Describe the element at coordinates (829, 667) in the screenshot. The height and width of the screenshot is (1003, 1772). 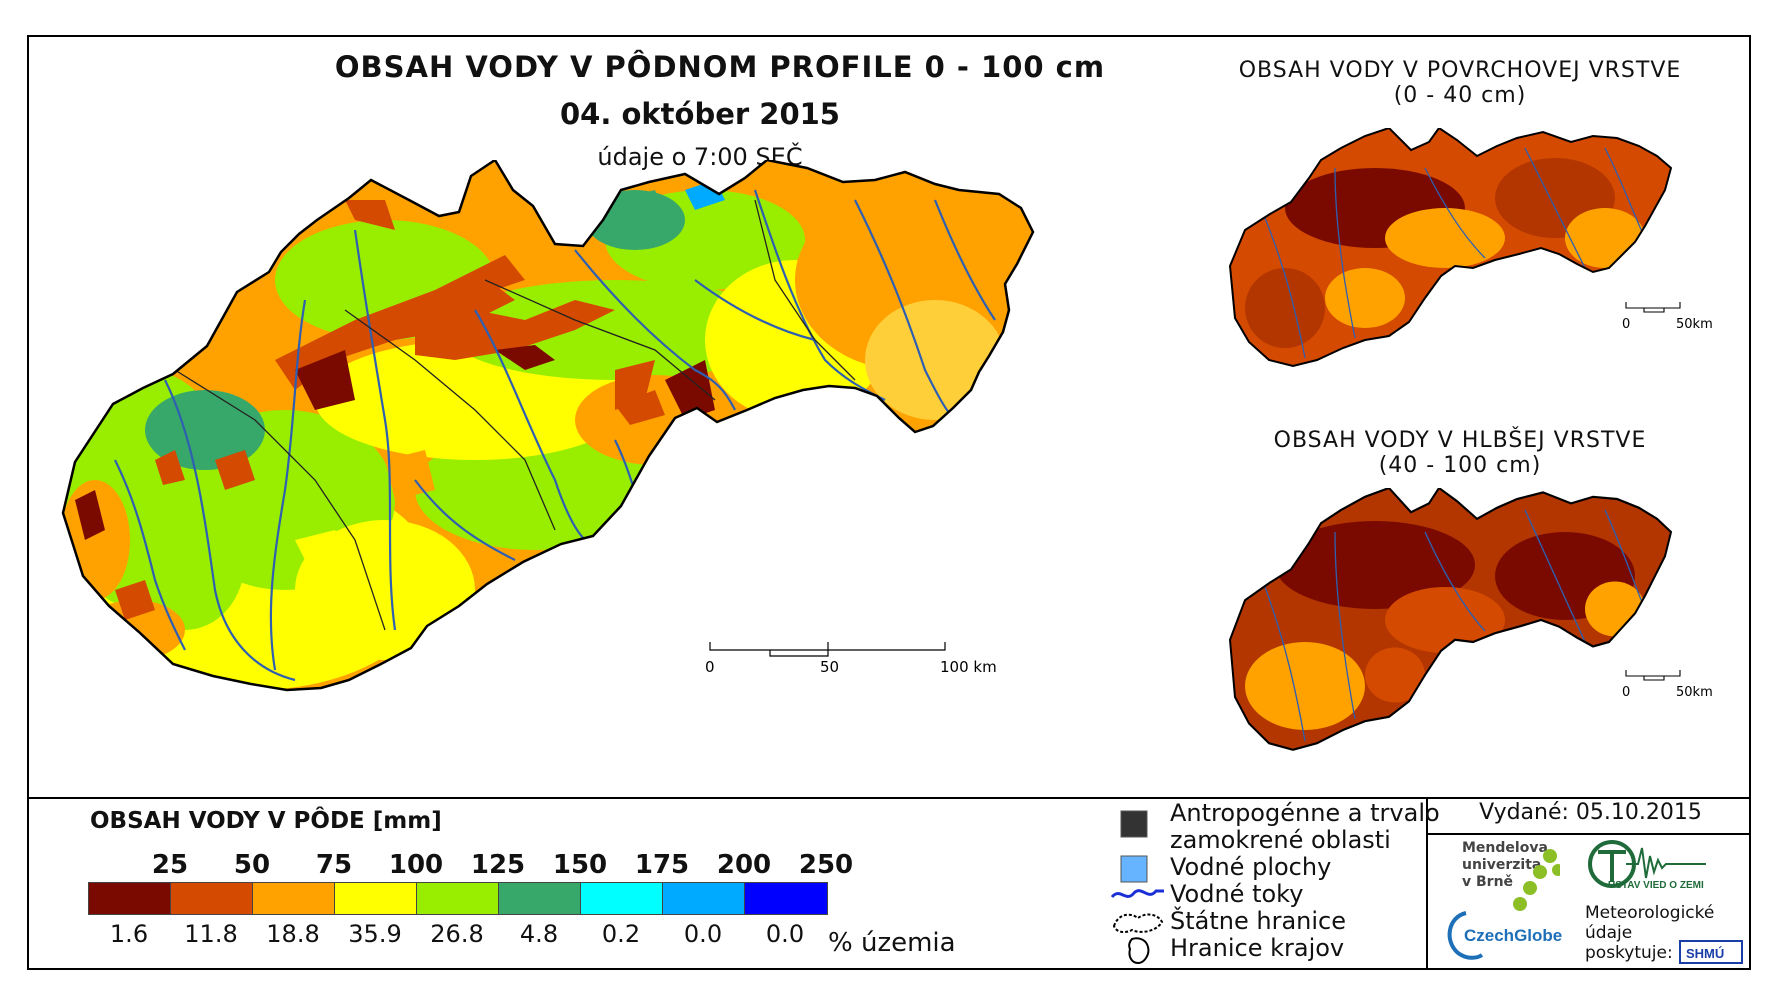
I see `scale-label-50: 50` at that location.